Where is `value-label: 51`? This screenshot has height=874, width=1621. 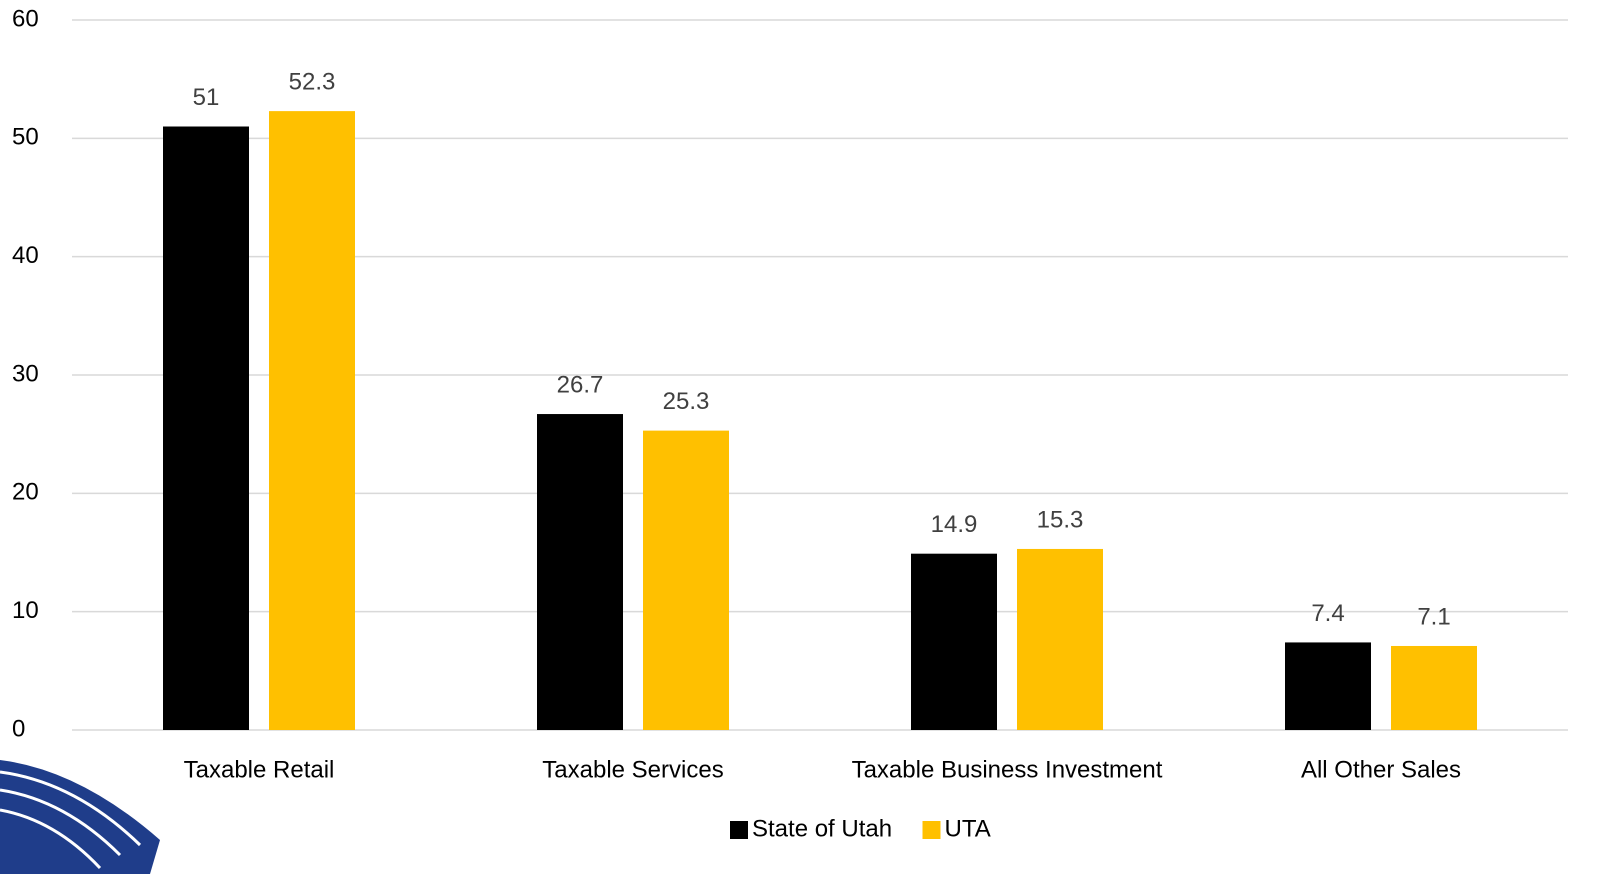 value-label: 51 is located at coordinates (206, 97).